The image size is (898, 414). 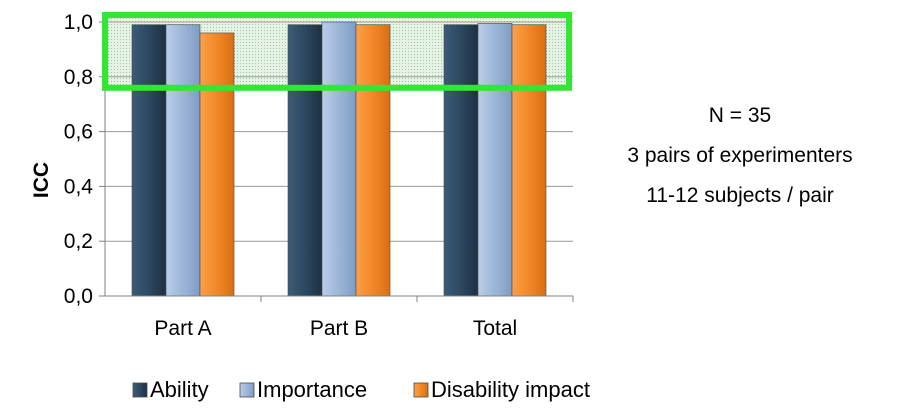 I want to click on legend-label-disability-impact: Disability impact, so click(x=510, y=389).